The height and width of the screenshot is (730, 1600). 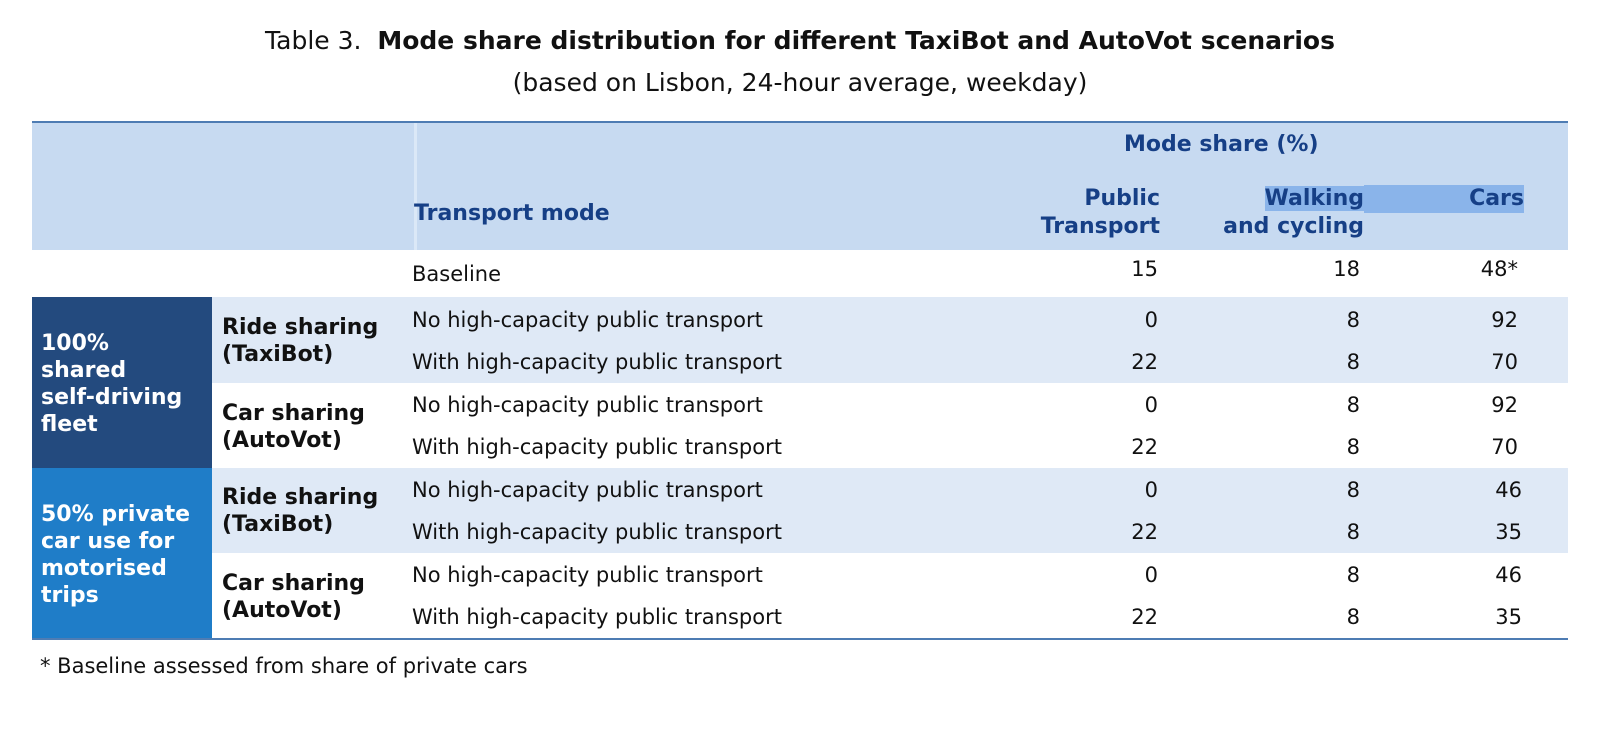 I want to click on header-public-line1: Public, so click(x=1122, y=198).